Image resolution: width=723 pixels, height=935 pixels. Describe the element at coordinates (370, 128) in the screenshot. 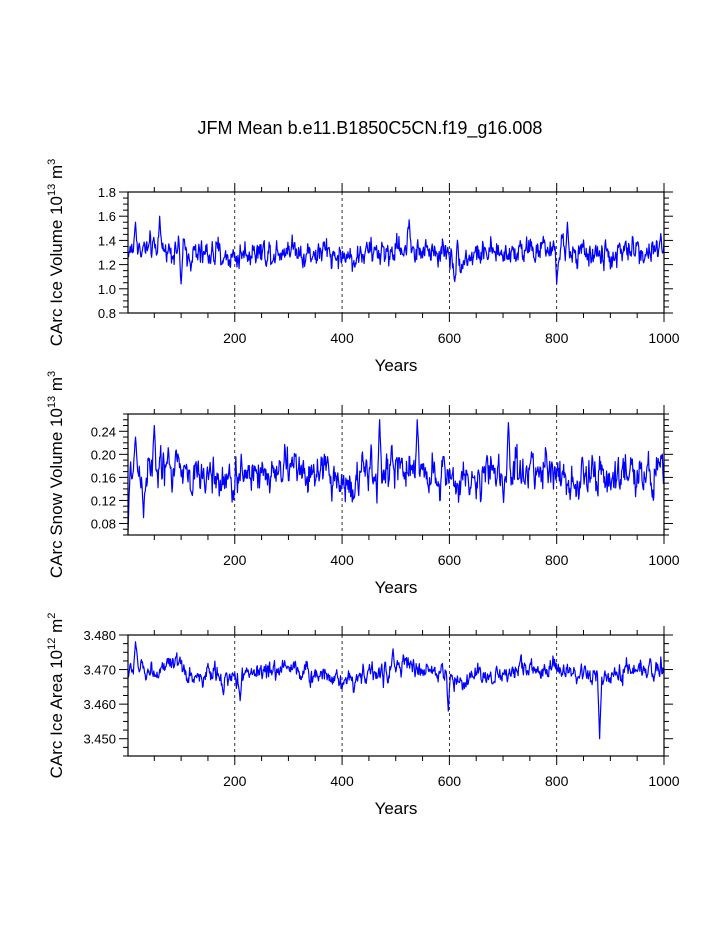

I see `figure-title: JFM Mean b.e11.B1850C5CN.f19_g16.008` at that location.